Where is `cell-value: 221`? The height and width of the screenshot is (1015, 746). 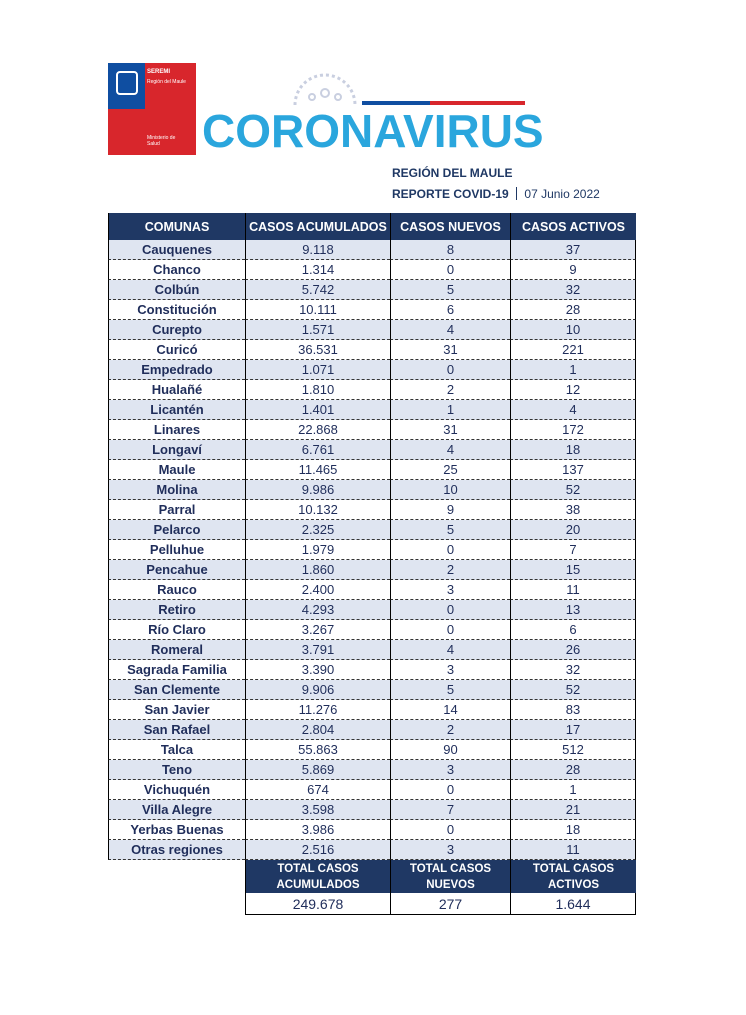 cell-value: 221 is located at coordinates (573, 350).